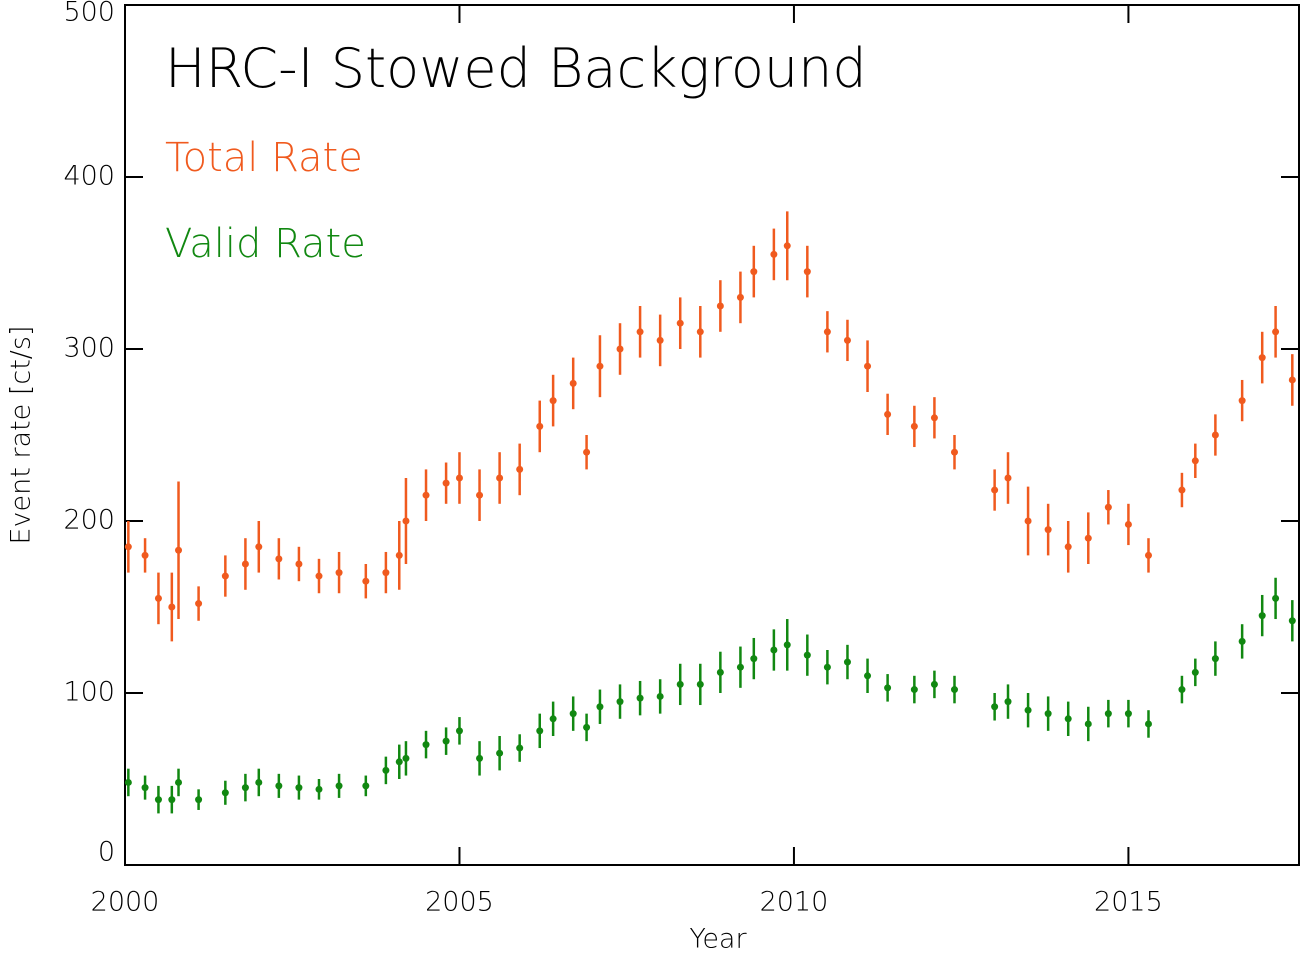 Image resolution: width=1301 pixels, height=959 pixels. What do you see at coordinates (125, 902) in the screenshot?
I see `x-tick-label: 2000` at bounding box center [125, 902].